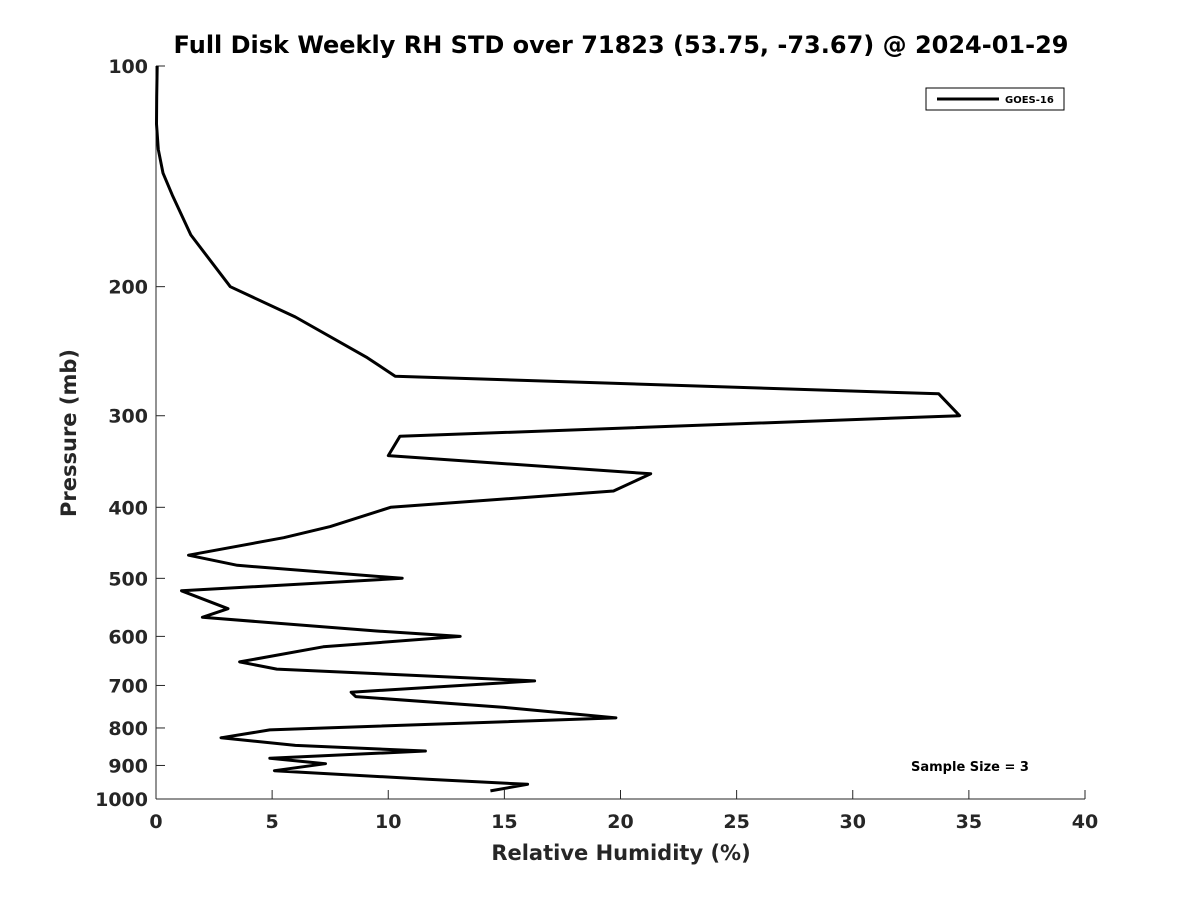 The width and height of the screenshot is (1200, 900). What do you see at coordinates (1085, 822) in the screenshot?
I see `x-tick-label: 40` at bounding box center [1085, 822].